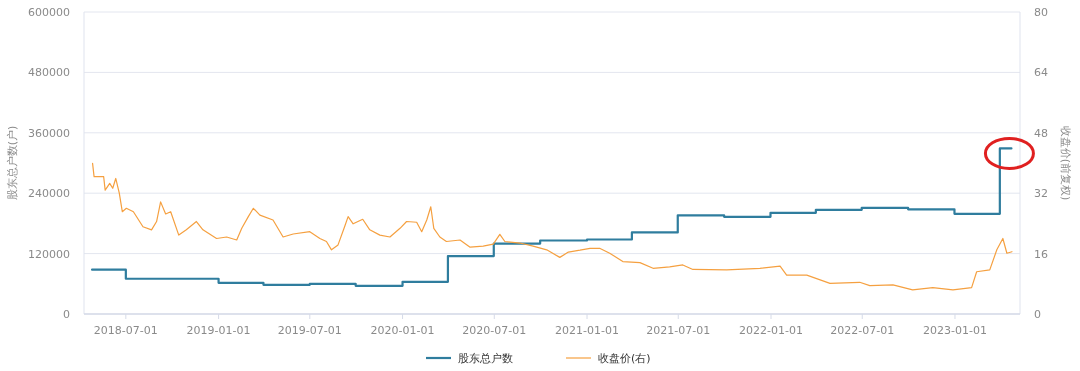 The height and width of the screenshot is (371, 1080). What do you see at coordinates (1065, 163) in the screenshot?
I see `y2-axis-title: 收盘价(前复权)` at bounding box center [1065, 163].